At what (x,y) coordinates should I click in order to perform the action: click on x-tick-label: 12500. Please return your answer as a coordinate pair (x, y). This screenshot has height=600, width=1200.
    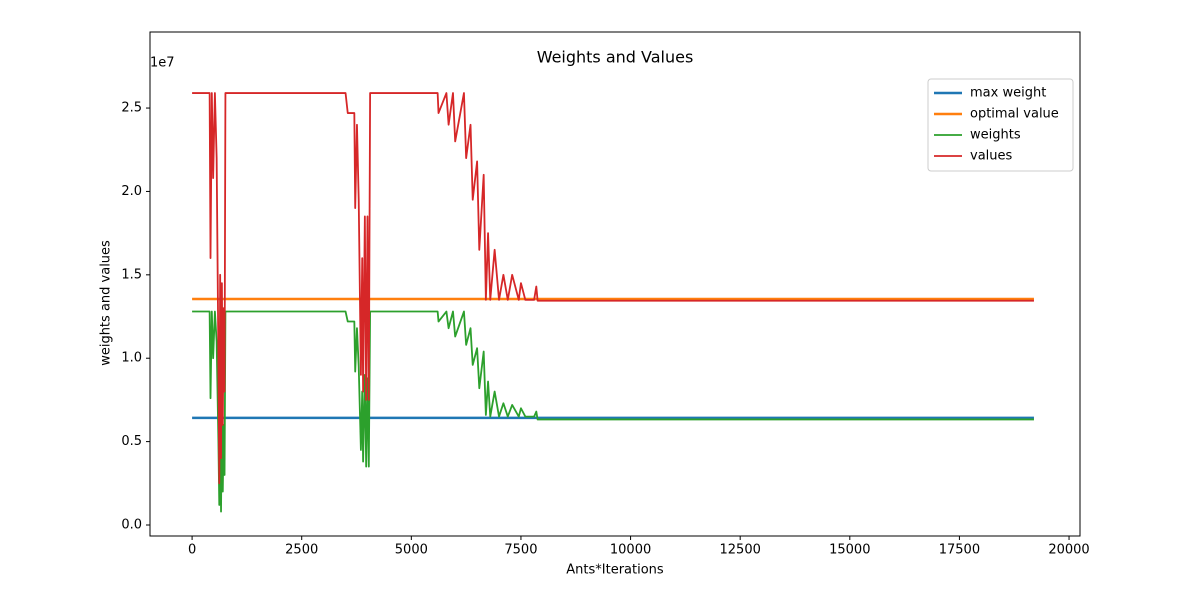
    Looking at the image, I should click on (740, 550).